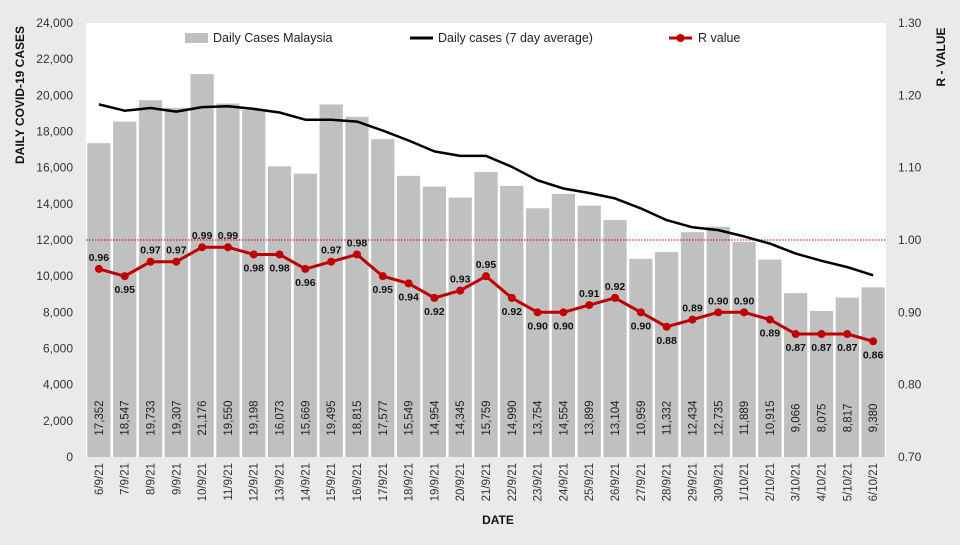 This screenshot has width=960, height=545. What do you see at coordinates (54, 59) in the screenshot?
I see `y-tick-label: 22,000` at bounding box center [54, 59].